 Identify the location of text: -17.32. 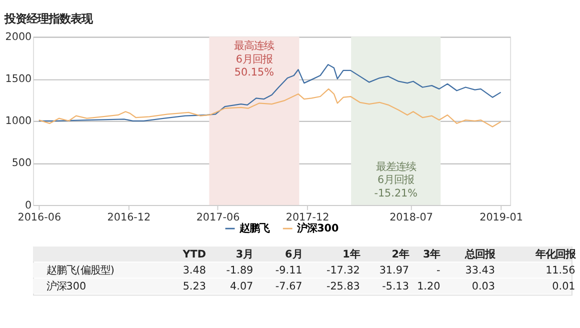
(343, 270).